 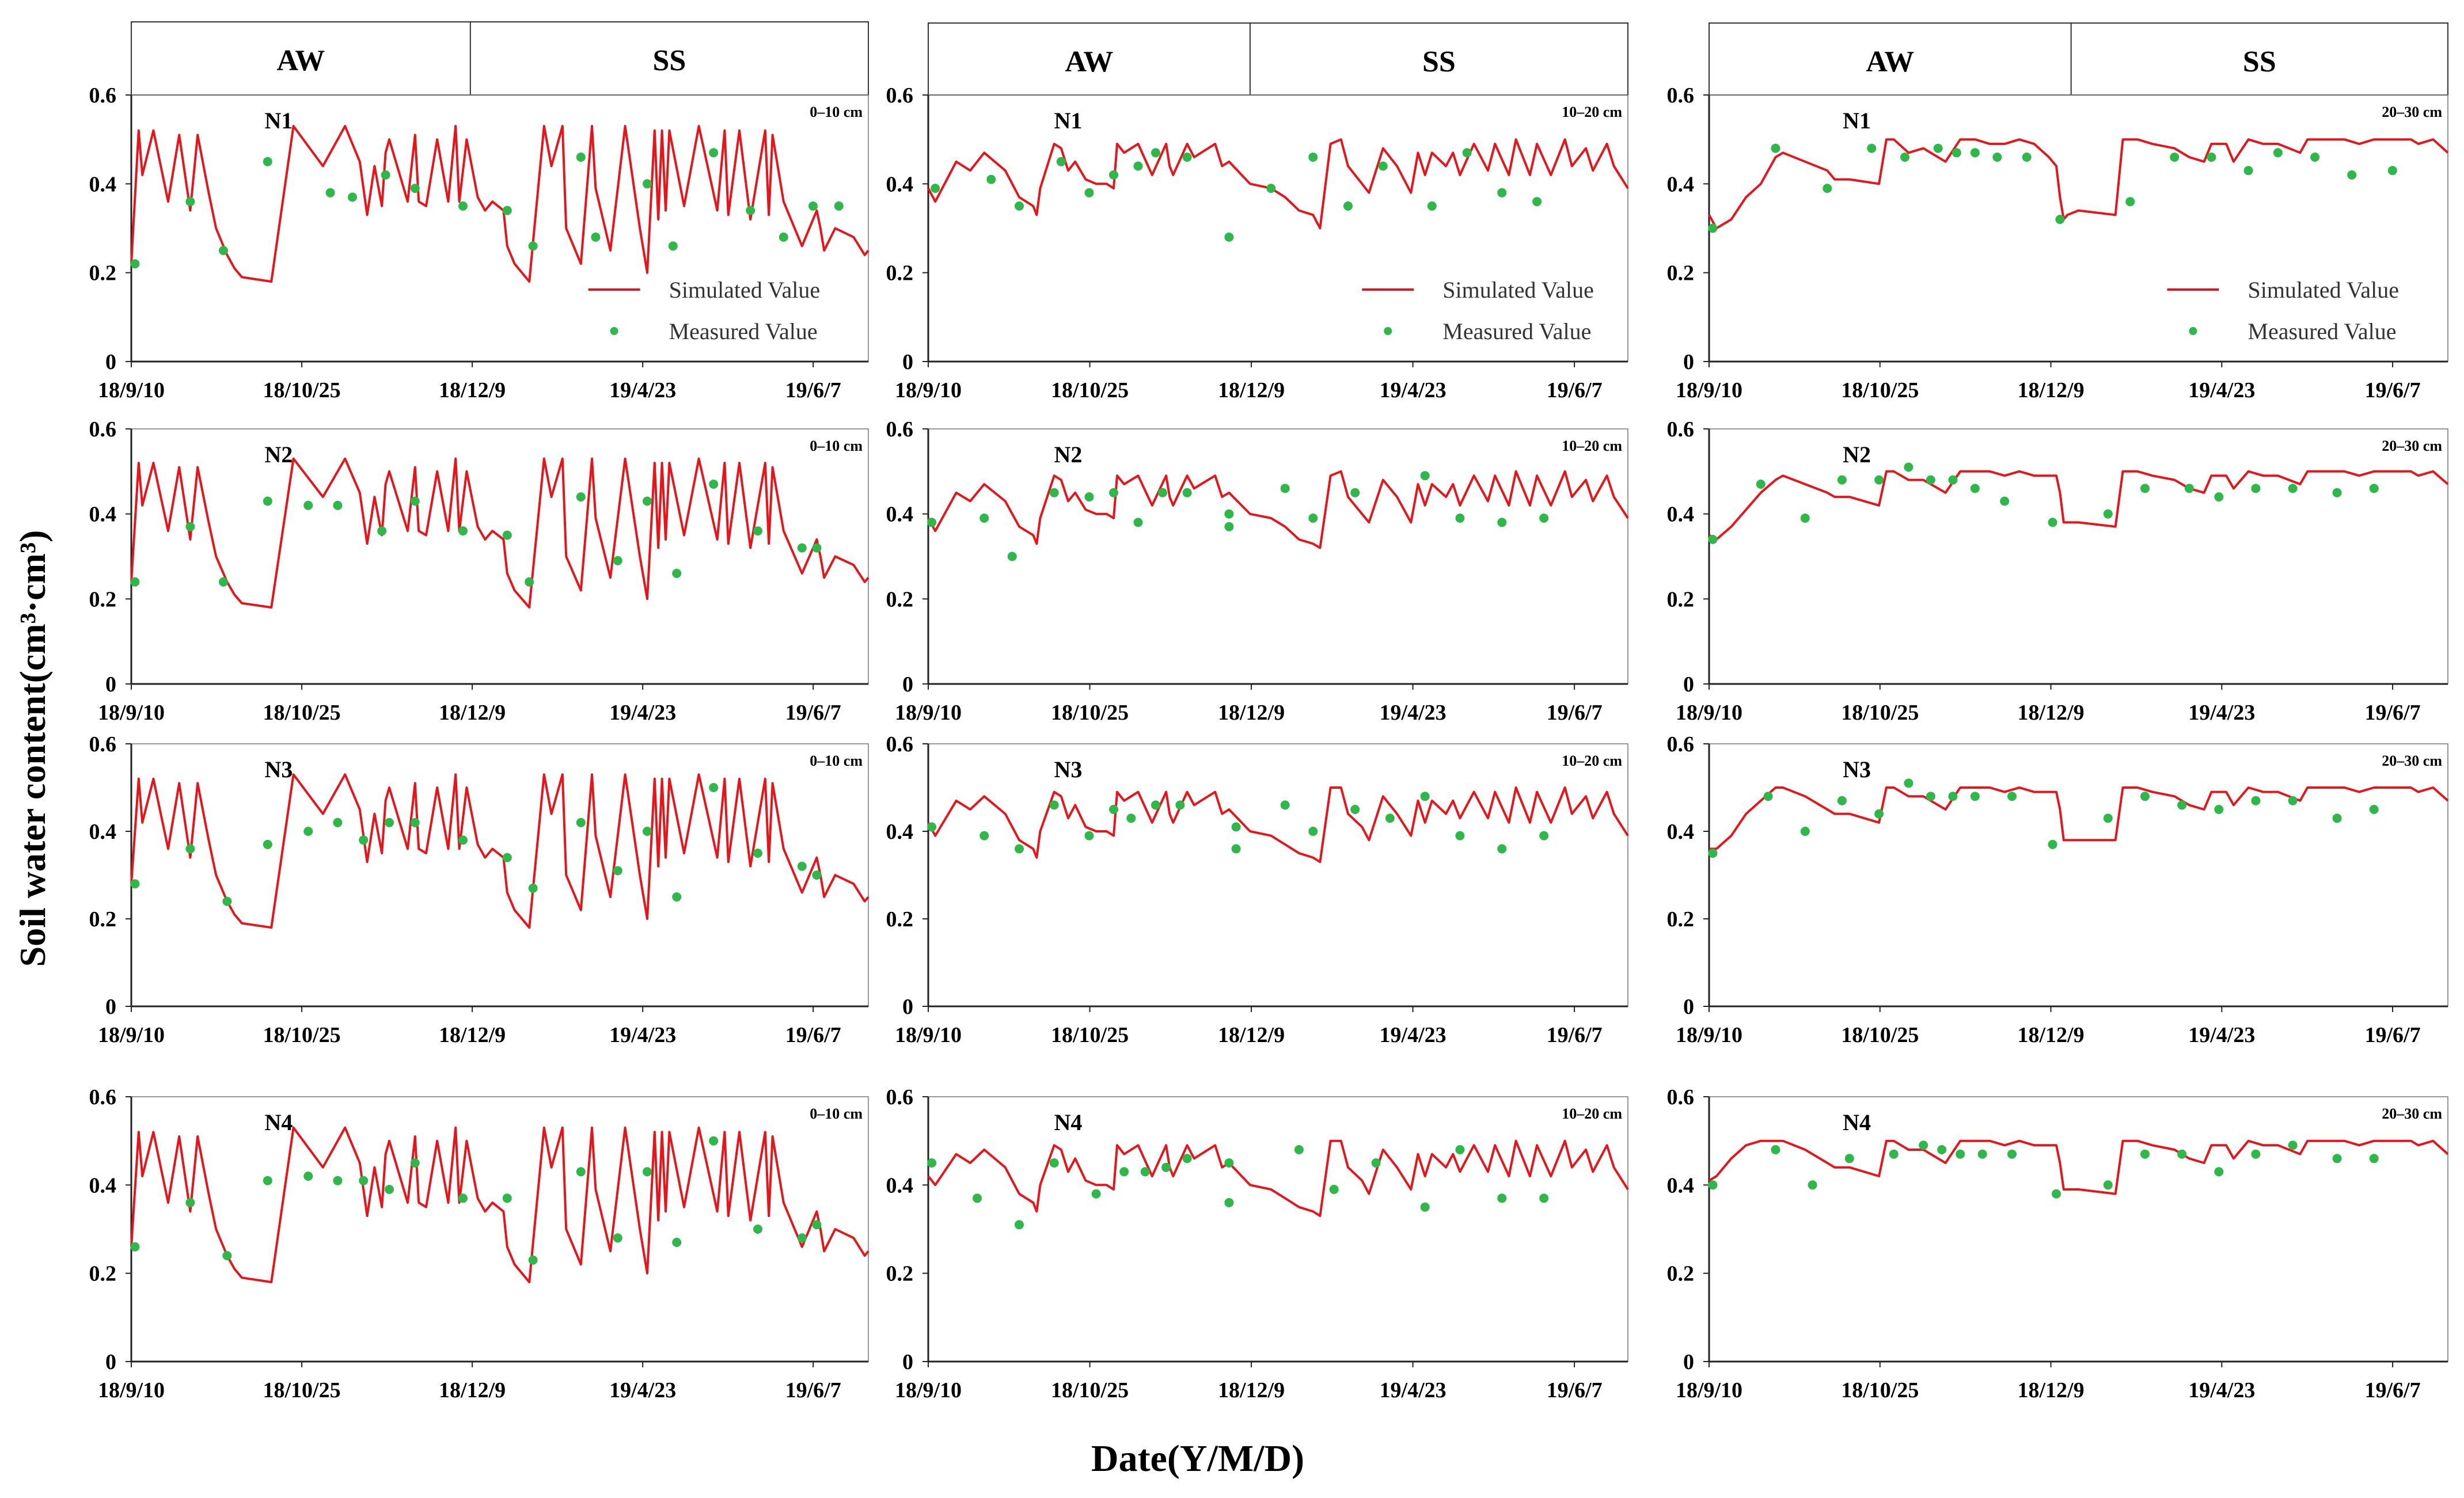 What do you see at coordinates (279, 121) in the screenshot?
I see `panel-title: N1` at bounding box center [279, 121].